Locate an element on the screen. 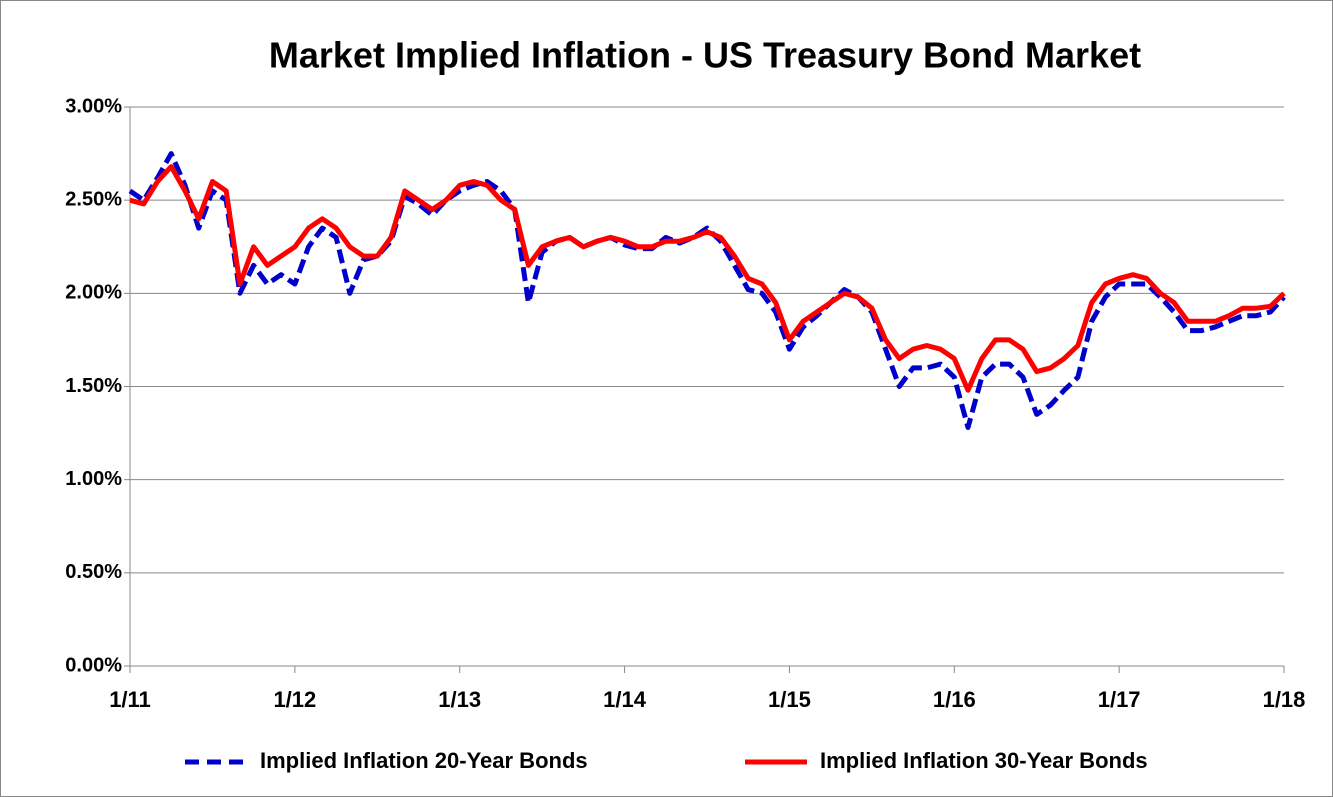  x-tick-label: 1/17 is located at coordinates (1119, 699).